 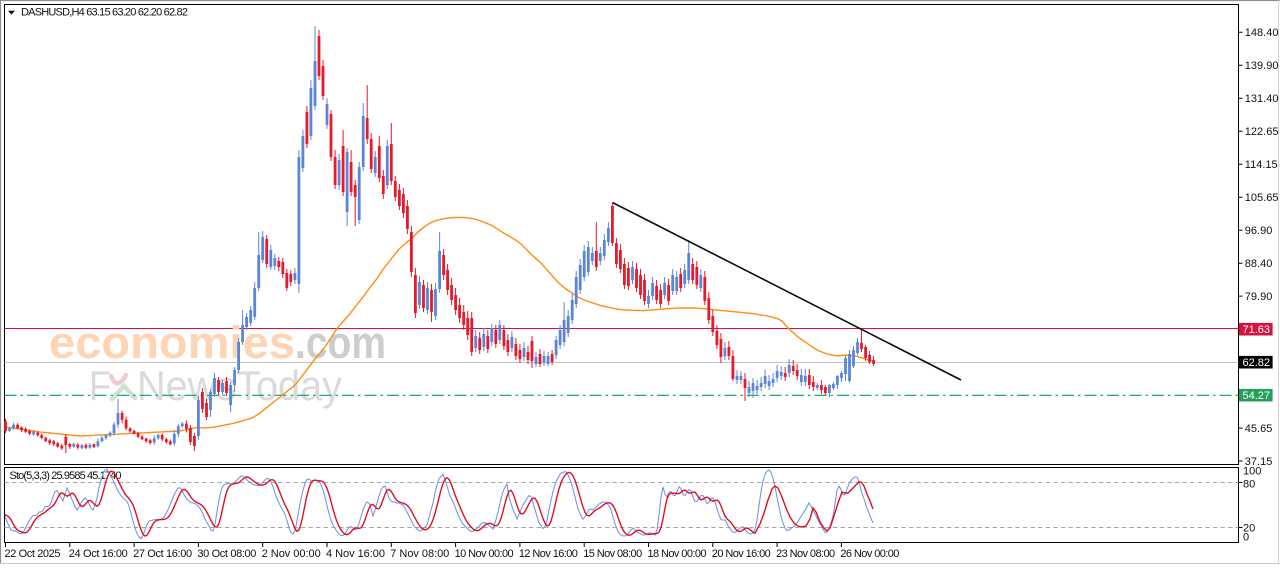 I want to click on svg-text: 122.65, so click(x=1262, y=132).